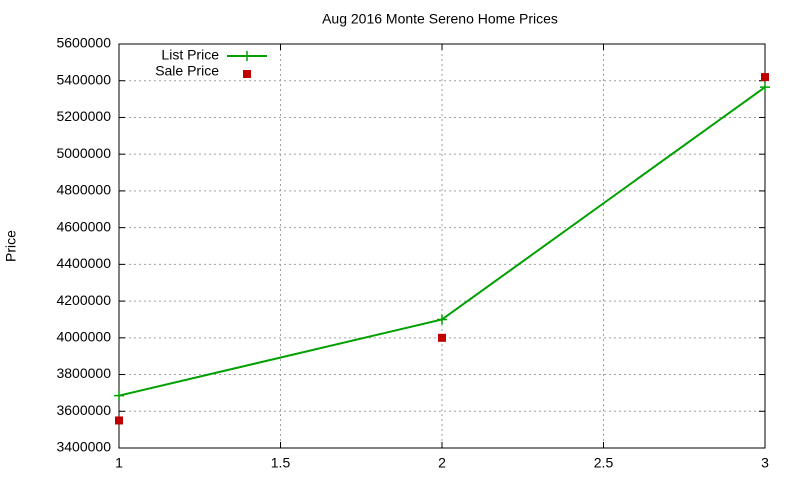 This screenshot has width=800, height=480. What do you see at coordinates (281, 463) in the screenshot?
I see `x-tick-label: 1.5` at bounding box center [281, 463].